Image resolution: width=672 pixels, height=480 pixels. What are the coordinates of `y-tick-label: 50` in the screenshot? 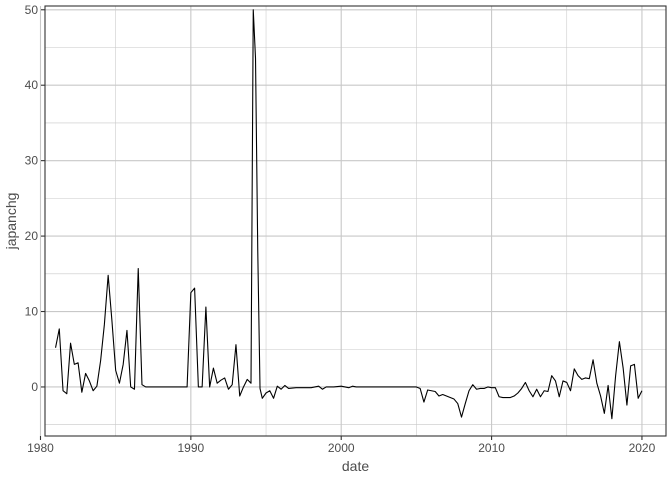 It's located at (32, 10).